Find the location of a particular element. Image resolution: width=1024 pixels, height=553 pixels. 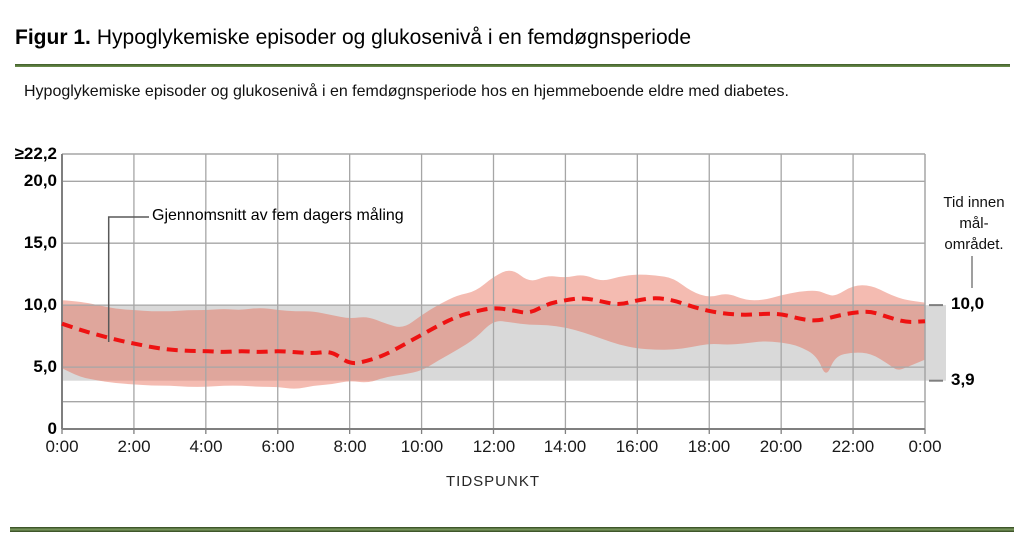

y-tick-label: ≥22,2 is located at coordinates (35, 153).